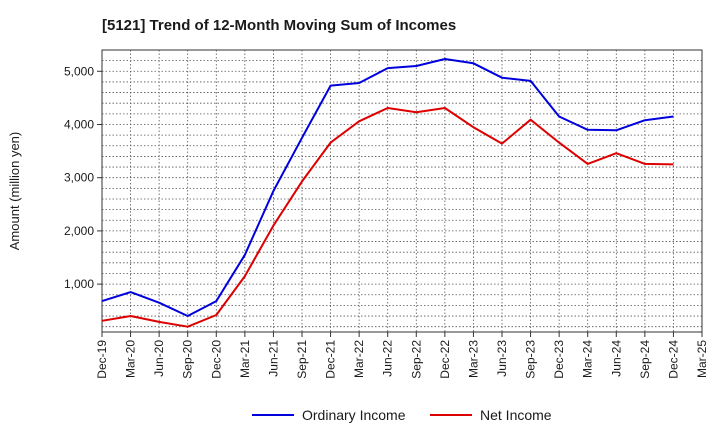 The image size is (720, 440). Describe the element at coordinates (359, 359) in the screenshot. I see `x-tick-label: Mar-22` at that location.